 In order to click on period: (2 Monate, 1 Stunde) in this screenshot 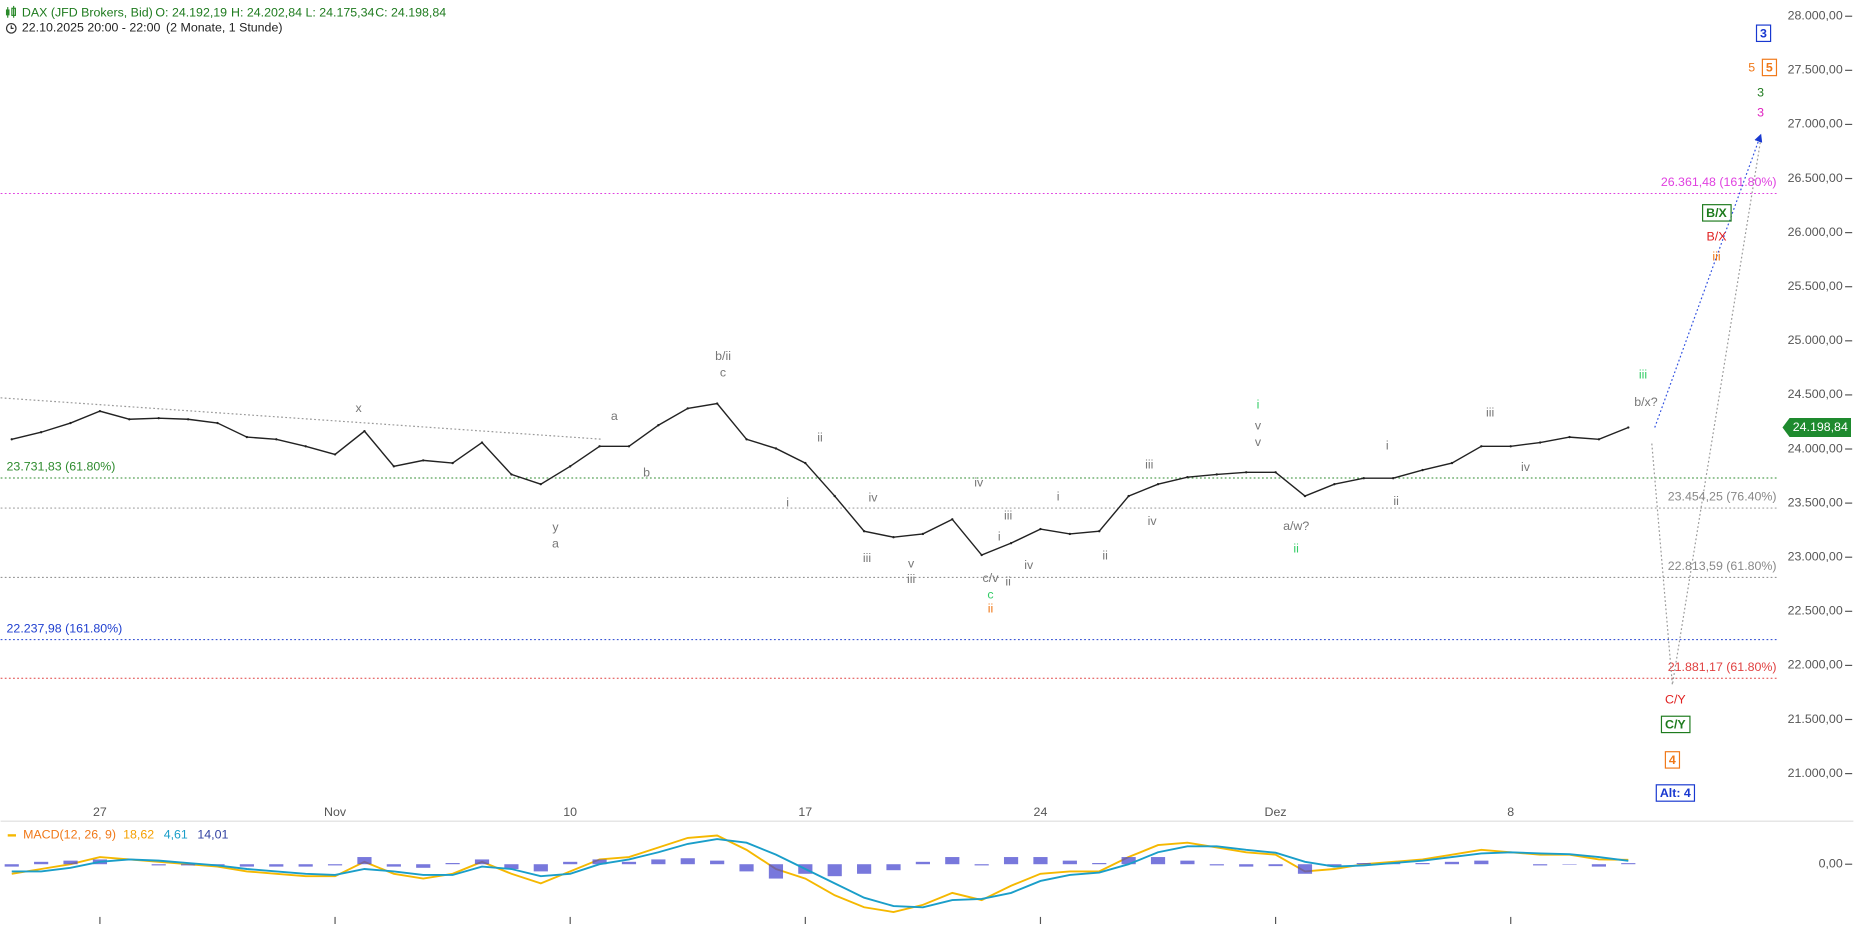, I will do `click(224, 28)`.